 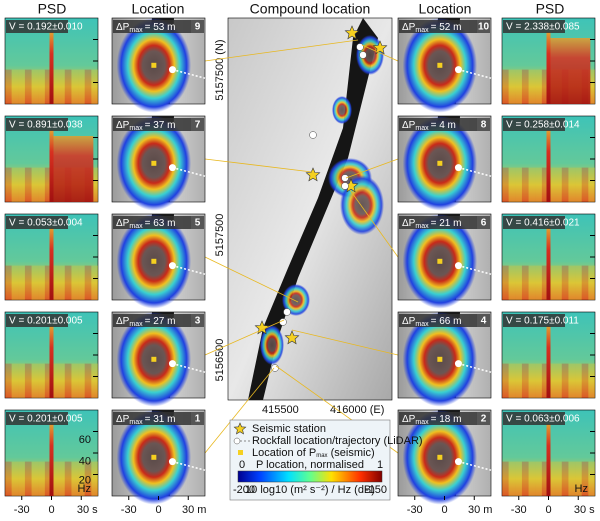 I want to click on map-y-tick-label: 5157500, so click(x=220, y=235).